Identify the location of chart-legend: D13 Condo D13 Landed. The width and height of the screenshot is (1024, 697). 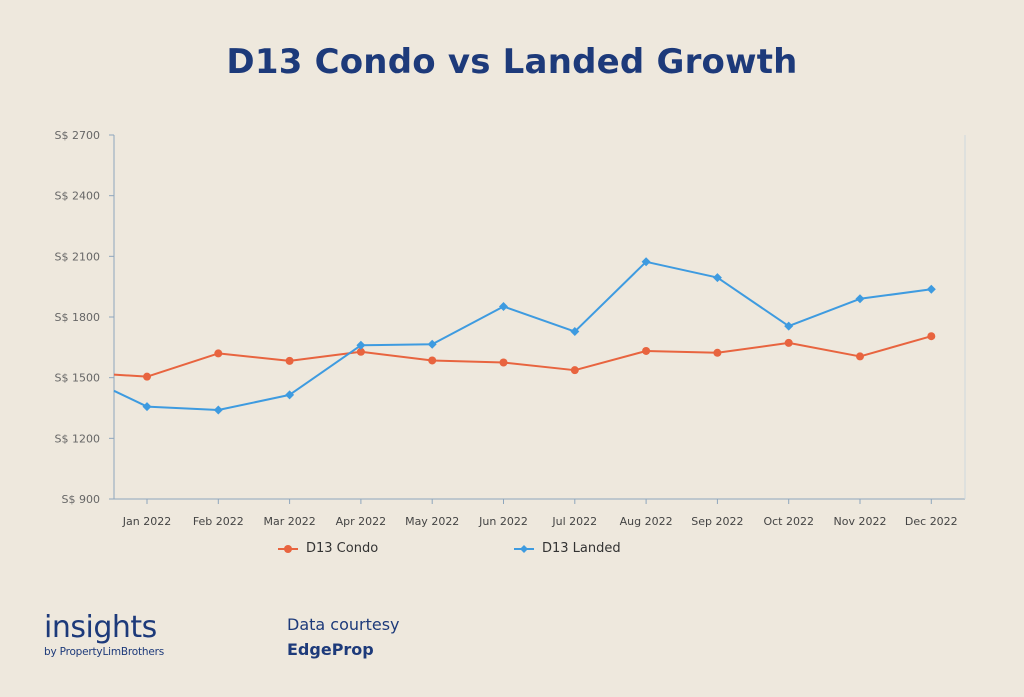
(512, 551).